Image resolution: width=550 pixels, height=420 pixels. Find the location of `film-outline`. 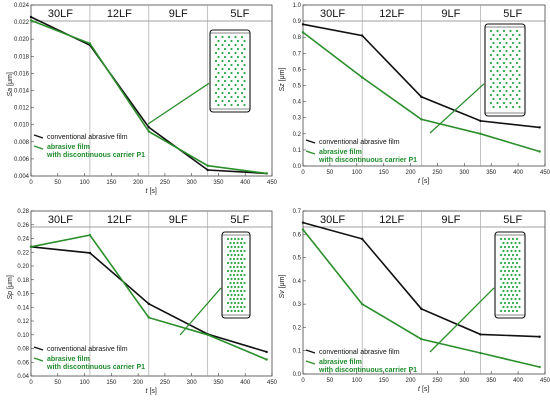

film-outline is located at coordinates (510, 275).